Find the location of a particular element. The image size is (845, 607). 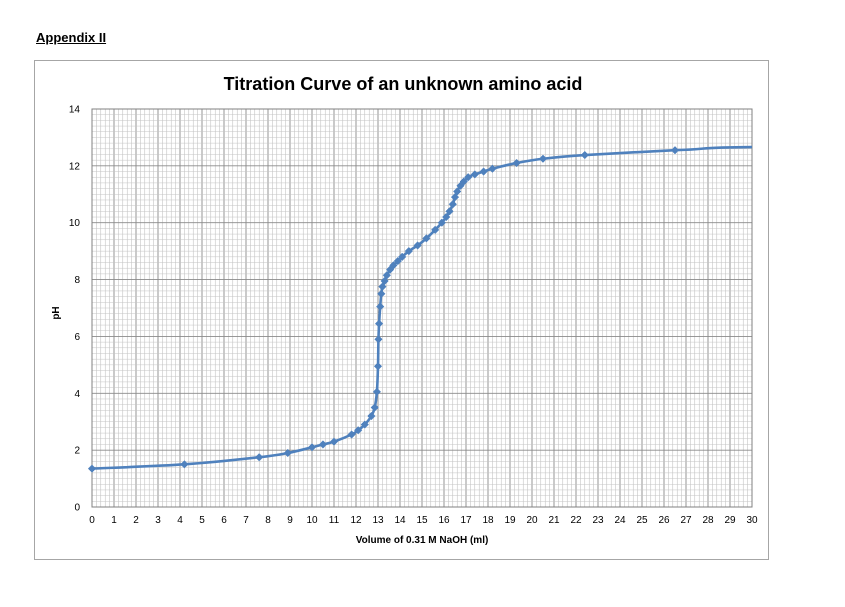

x-tick-label: 19 is located at coordinates (510, 520).